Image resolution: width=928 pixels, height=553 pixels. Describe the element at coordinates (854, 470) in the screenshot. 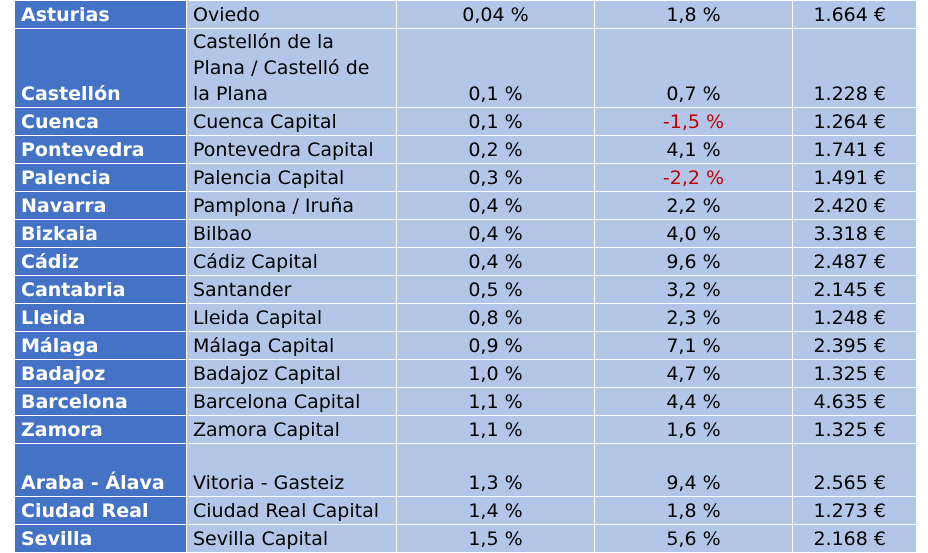

I see `price-cell: 2.565 €` at that location.